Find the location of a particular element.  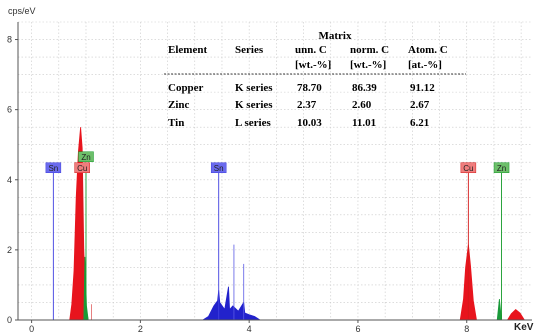

matrix-table-cell: Tin is located at coordinates (176, 123).